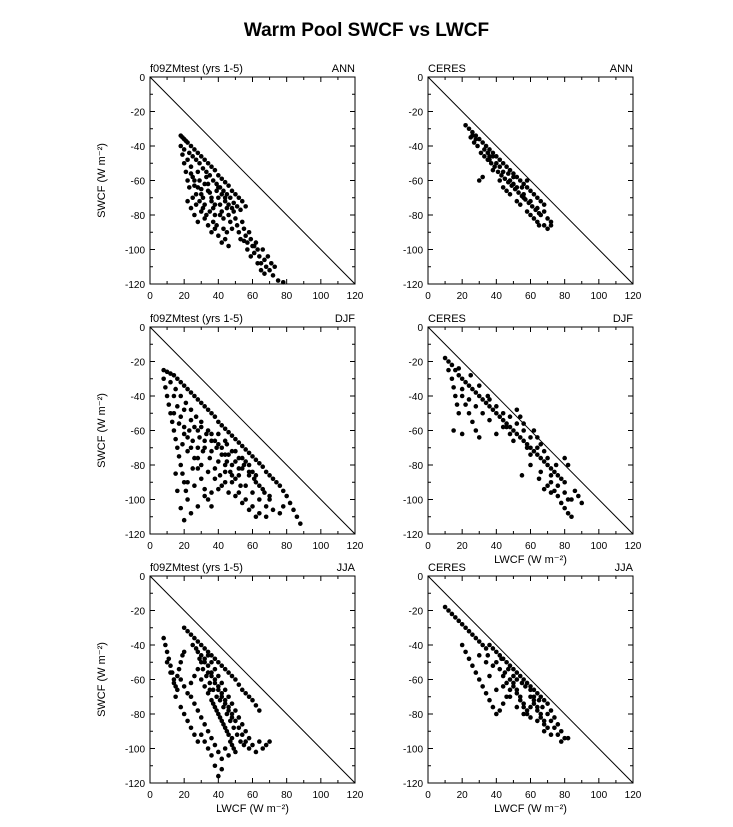 This screenshot has width=733, height=827. Describe the element at coordinates (624, 568) in the screenshot. I see `panel-right-label: JJA` at that location.